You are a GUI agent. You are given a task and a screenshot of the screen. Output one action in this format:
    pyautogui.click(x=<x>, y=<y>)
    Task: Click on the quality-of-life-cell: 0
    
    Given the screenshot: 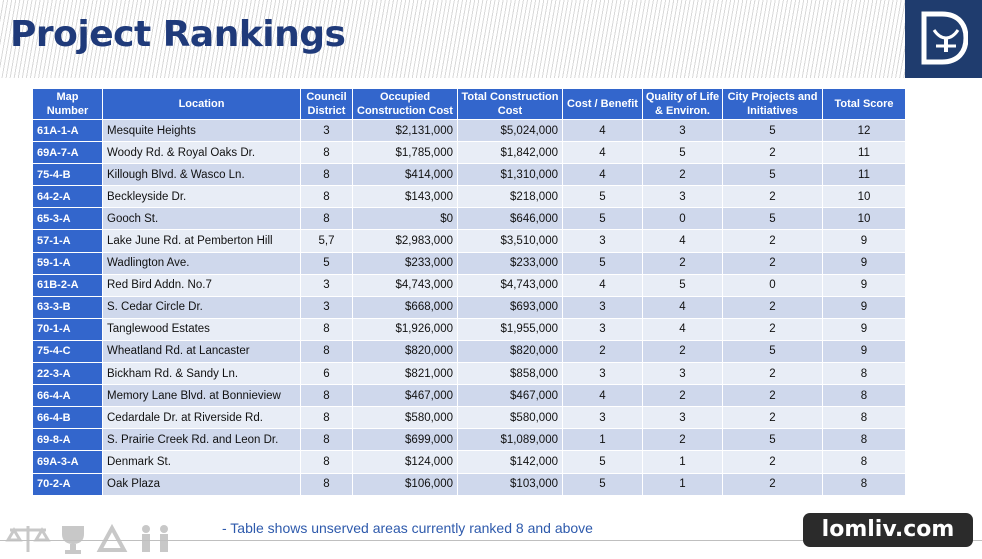 What is the action you would take?
    pyautogui.click(x=682, y=219)
    